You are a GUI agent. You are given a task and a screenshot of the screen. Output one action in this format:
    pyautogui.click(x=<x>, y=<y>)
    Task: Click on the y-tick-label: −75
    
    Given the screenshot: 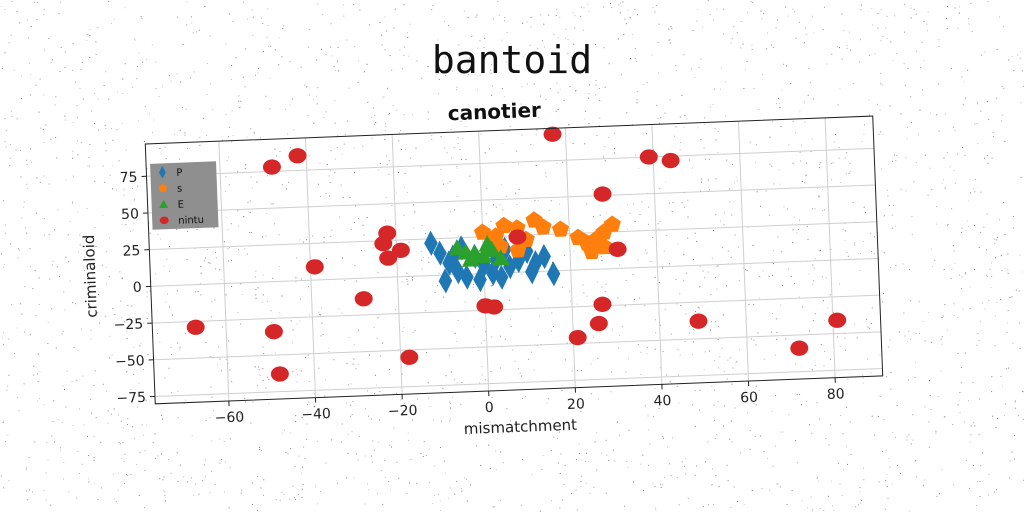 What is the action you would take?
    pyautogui.click(x=131, y=398)
    